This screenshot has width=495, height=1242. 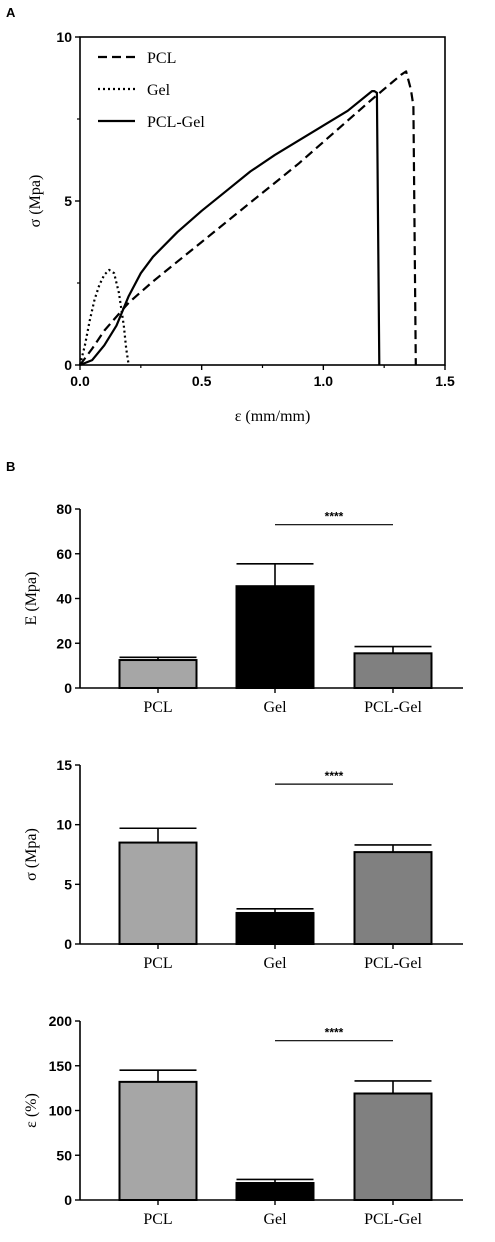 What do you see at coordinates (64, 1155) in the screenshot?
I see `y-tick-label: 50` at bounding box center [64, 1155].